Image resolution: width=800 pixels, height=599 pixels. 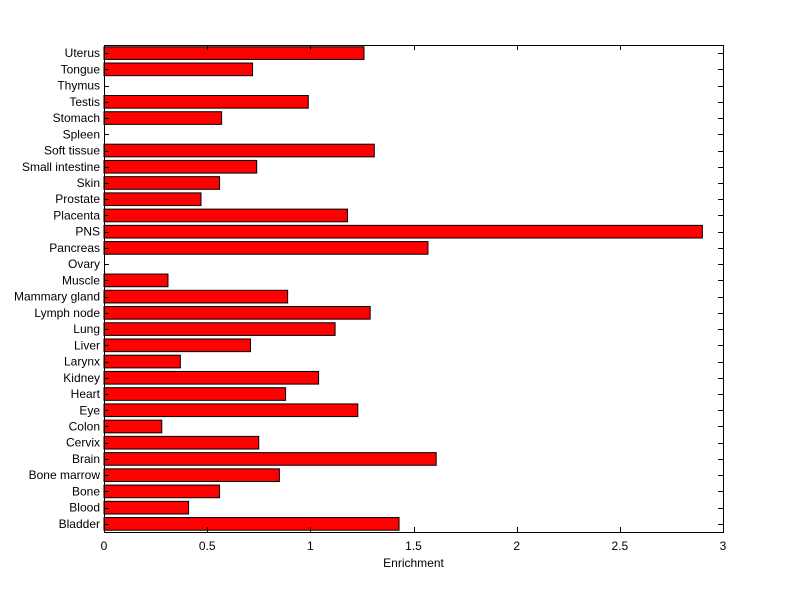 What do you see at coordinates (403, 231) in the screenshot?
I see `bar-pns` at bounding box center [403, 231].